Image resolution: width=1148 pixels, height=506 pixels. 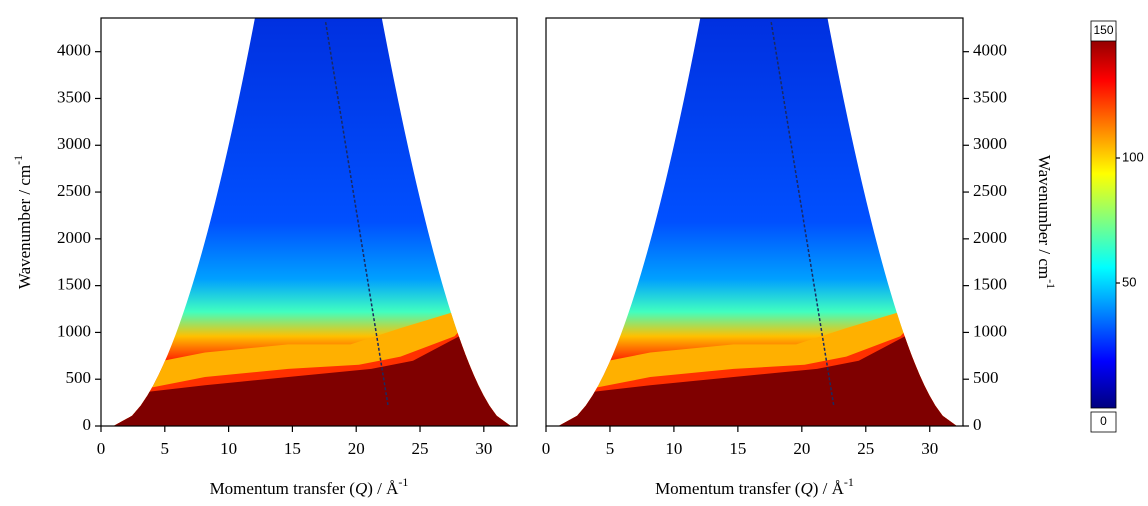 I want to click on colorbar-label: 50, so click(x=1129, y=281).